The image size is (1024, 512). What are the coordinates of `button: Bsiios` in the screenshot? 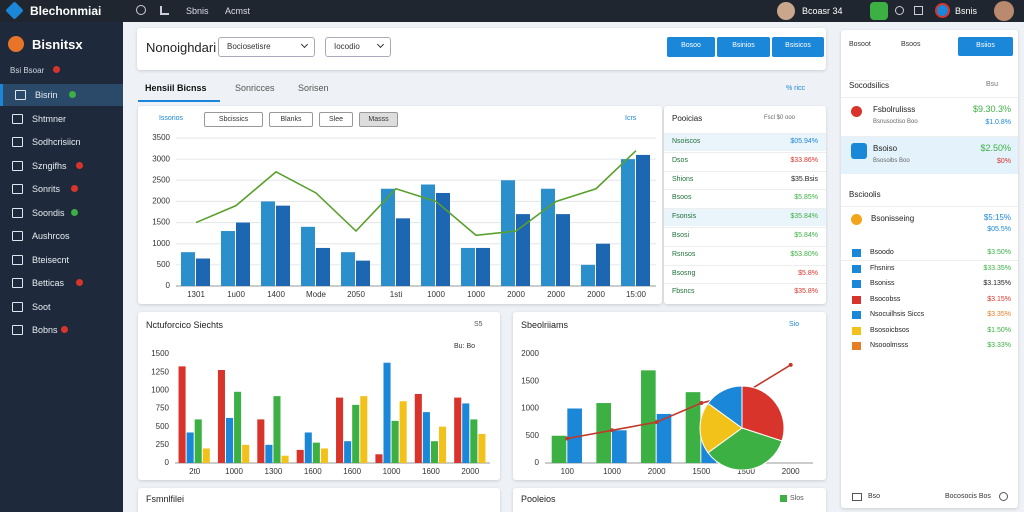 It's located at (985, 46).